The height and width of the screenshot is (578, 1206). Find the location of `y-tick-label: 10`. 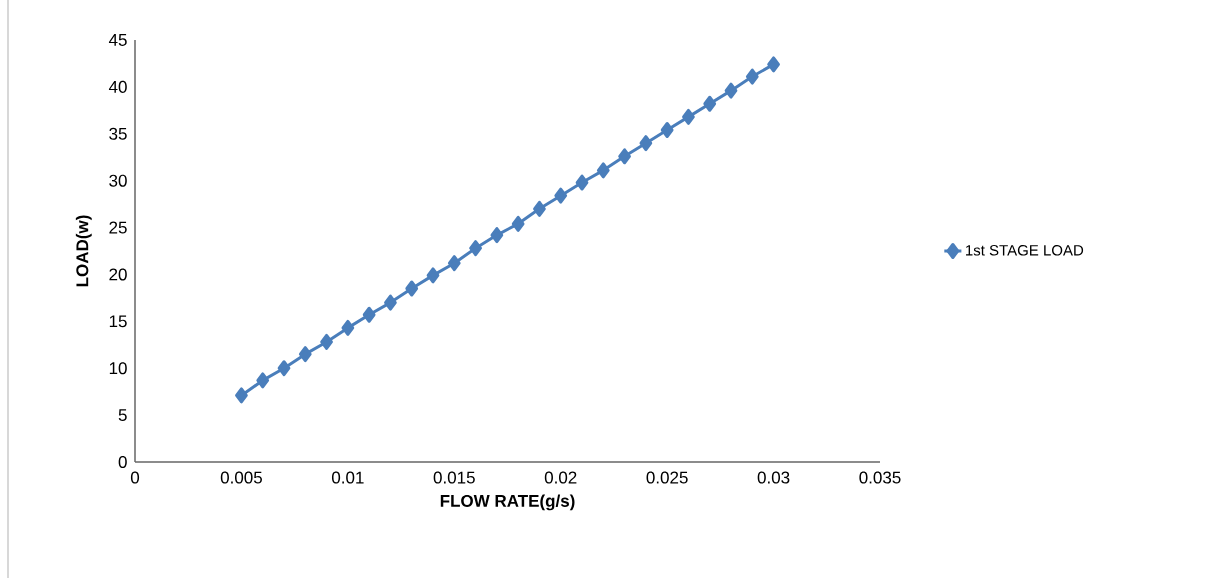

y-tick-label: 10 is located at coordinates (118, 368).